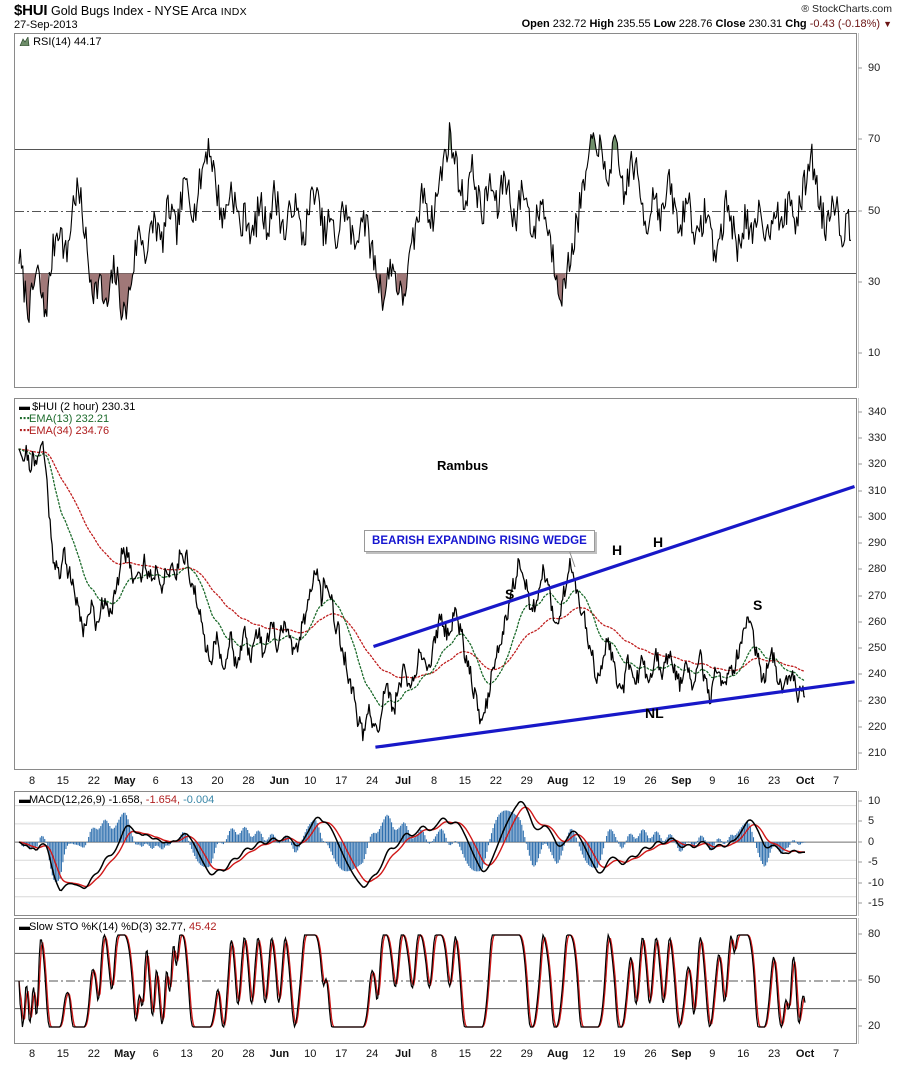 This screenshot has height=1069, width=900. What do you see at coordinates (24, 800) in the screenshot?
I see `macd-line-swatch: ▬` at bounding box center [24, 800].